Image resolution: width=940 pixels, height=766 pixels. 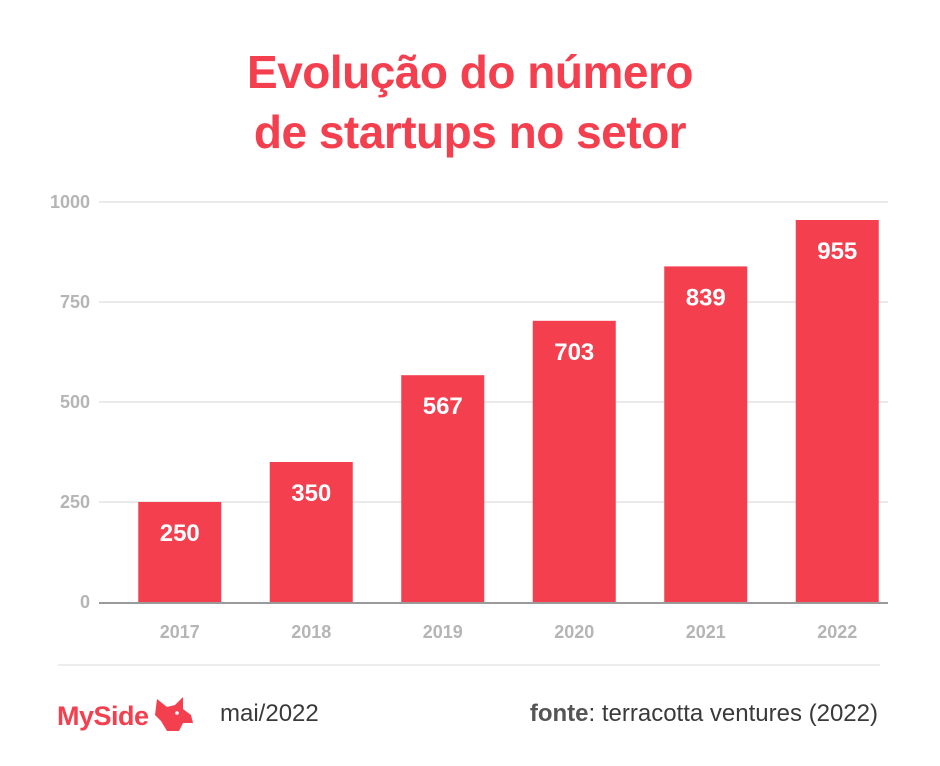 I want to click on brand-logo: MySide, so click(x=126, y=716).